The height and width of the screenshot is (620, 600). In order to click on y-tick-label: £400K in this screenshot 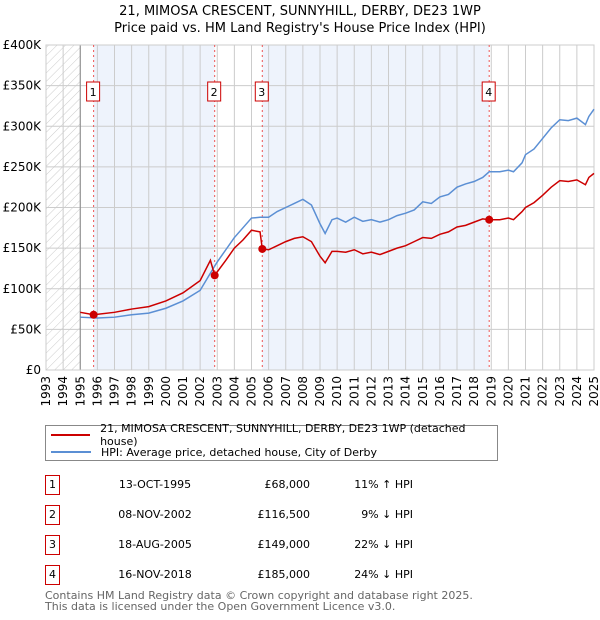, I will do `click(23, 45)`.